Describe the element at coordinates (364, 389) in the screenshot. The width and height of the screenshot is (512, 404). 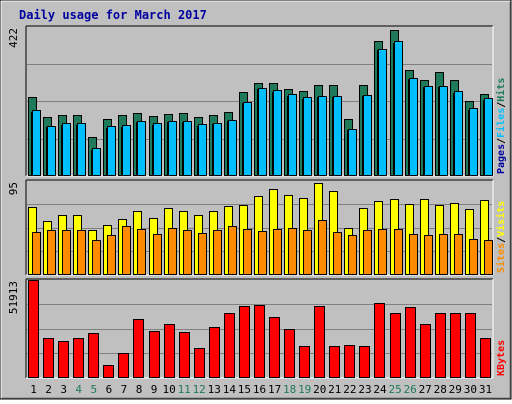
I see `day-label-23: 23` at that location.